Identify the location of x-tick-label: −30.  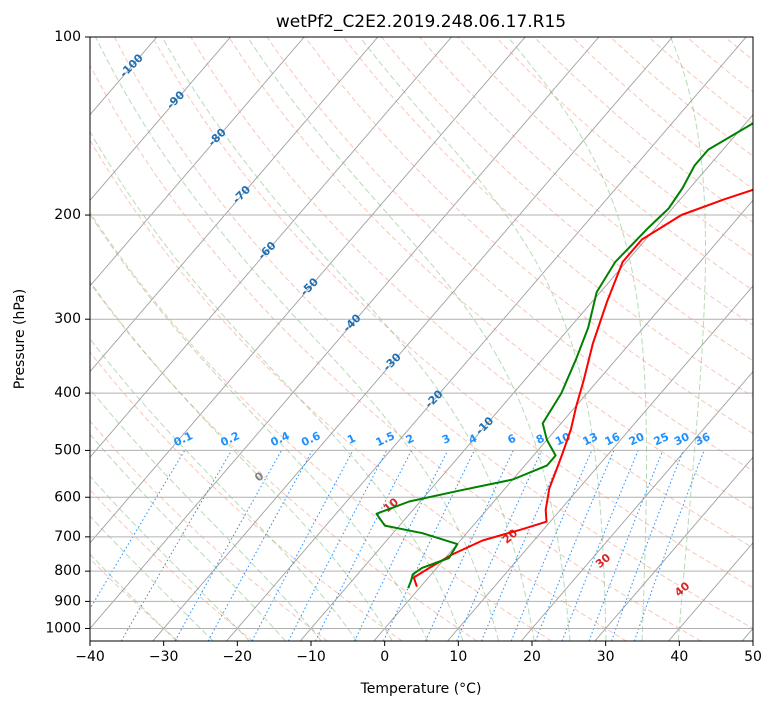
(164, 657).